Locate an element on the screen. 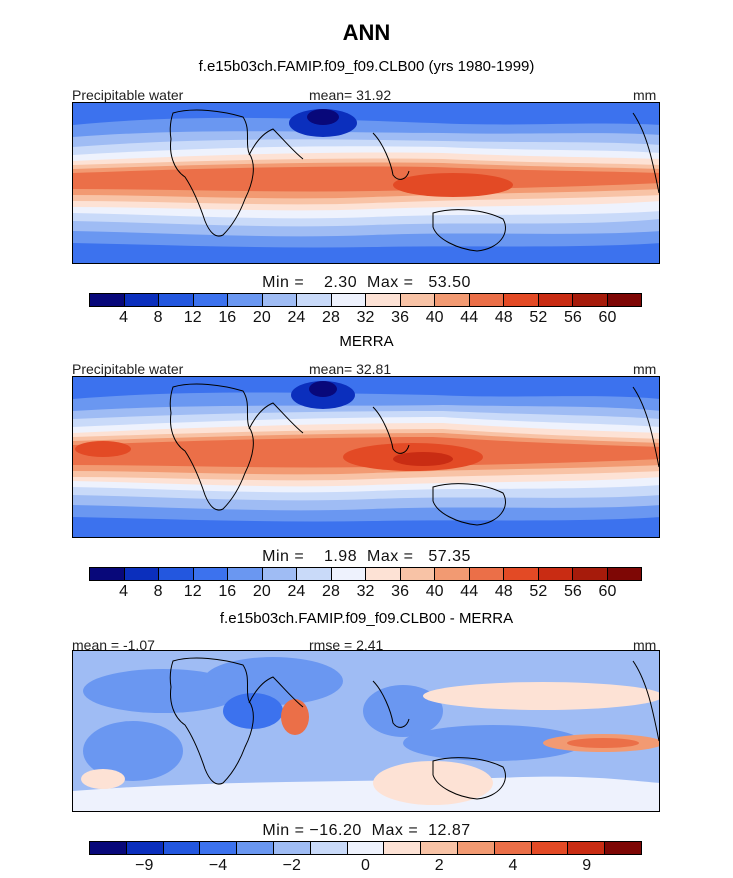 The image size is (733, 878). colorbar-tick-label: 56 is located at coordinates (572, 591).